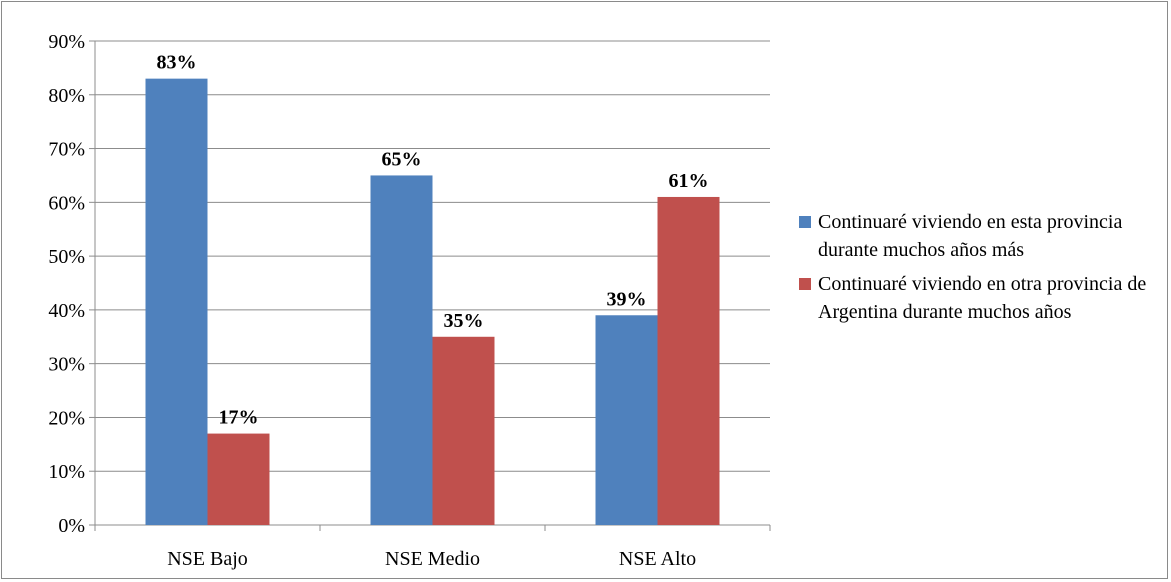 Image resolution: width=1171 pixels, height=582 pixels. Describe the element at coordinates (402, 159) in the screenshot. I see `data-label: 65%` at that location.